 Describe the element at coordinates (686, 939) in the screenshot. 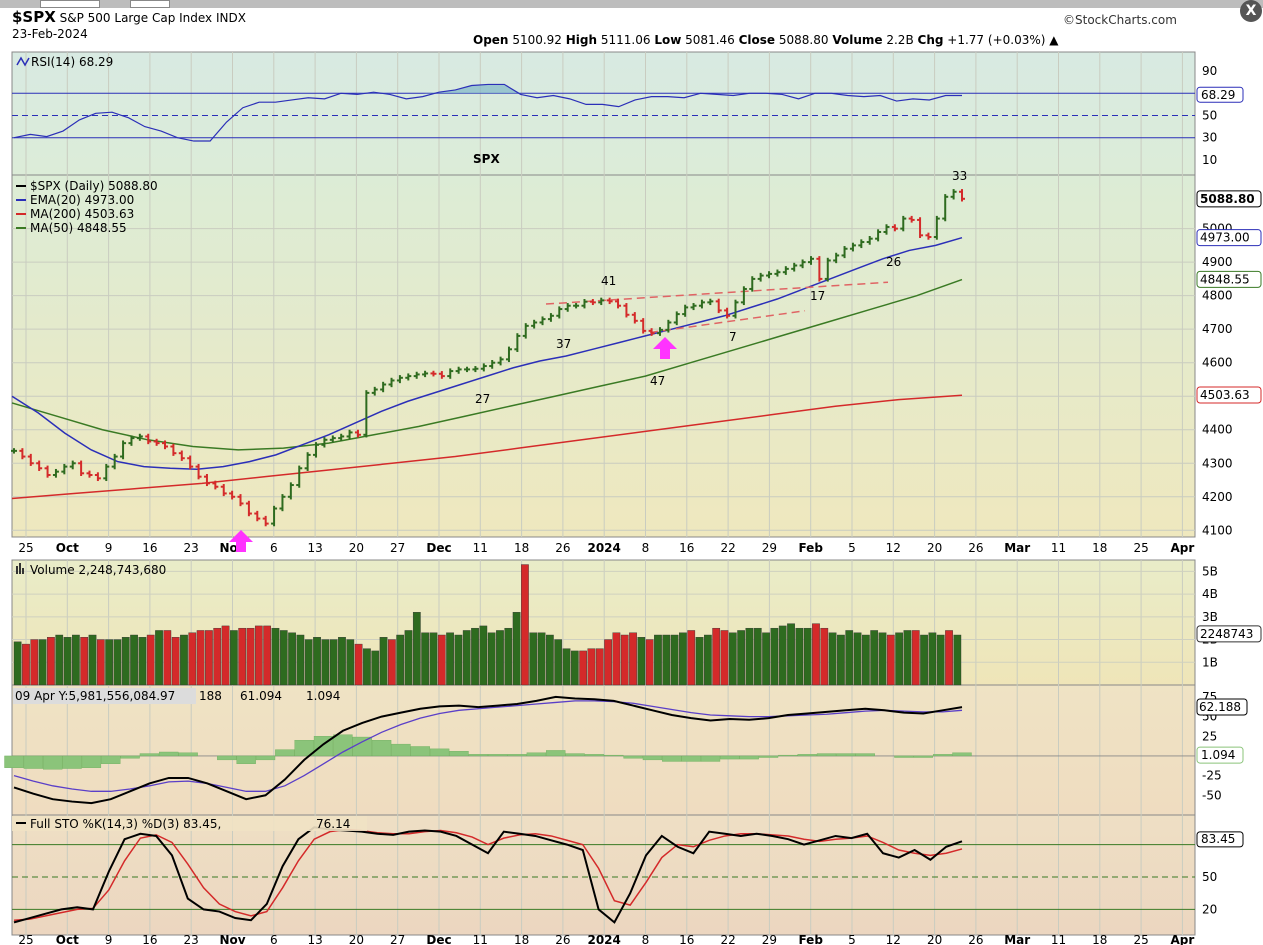

I see `x-tick-label: 16` at that location.